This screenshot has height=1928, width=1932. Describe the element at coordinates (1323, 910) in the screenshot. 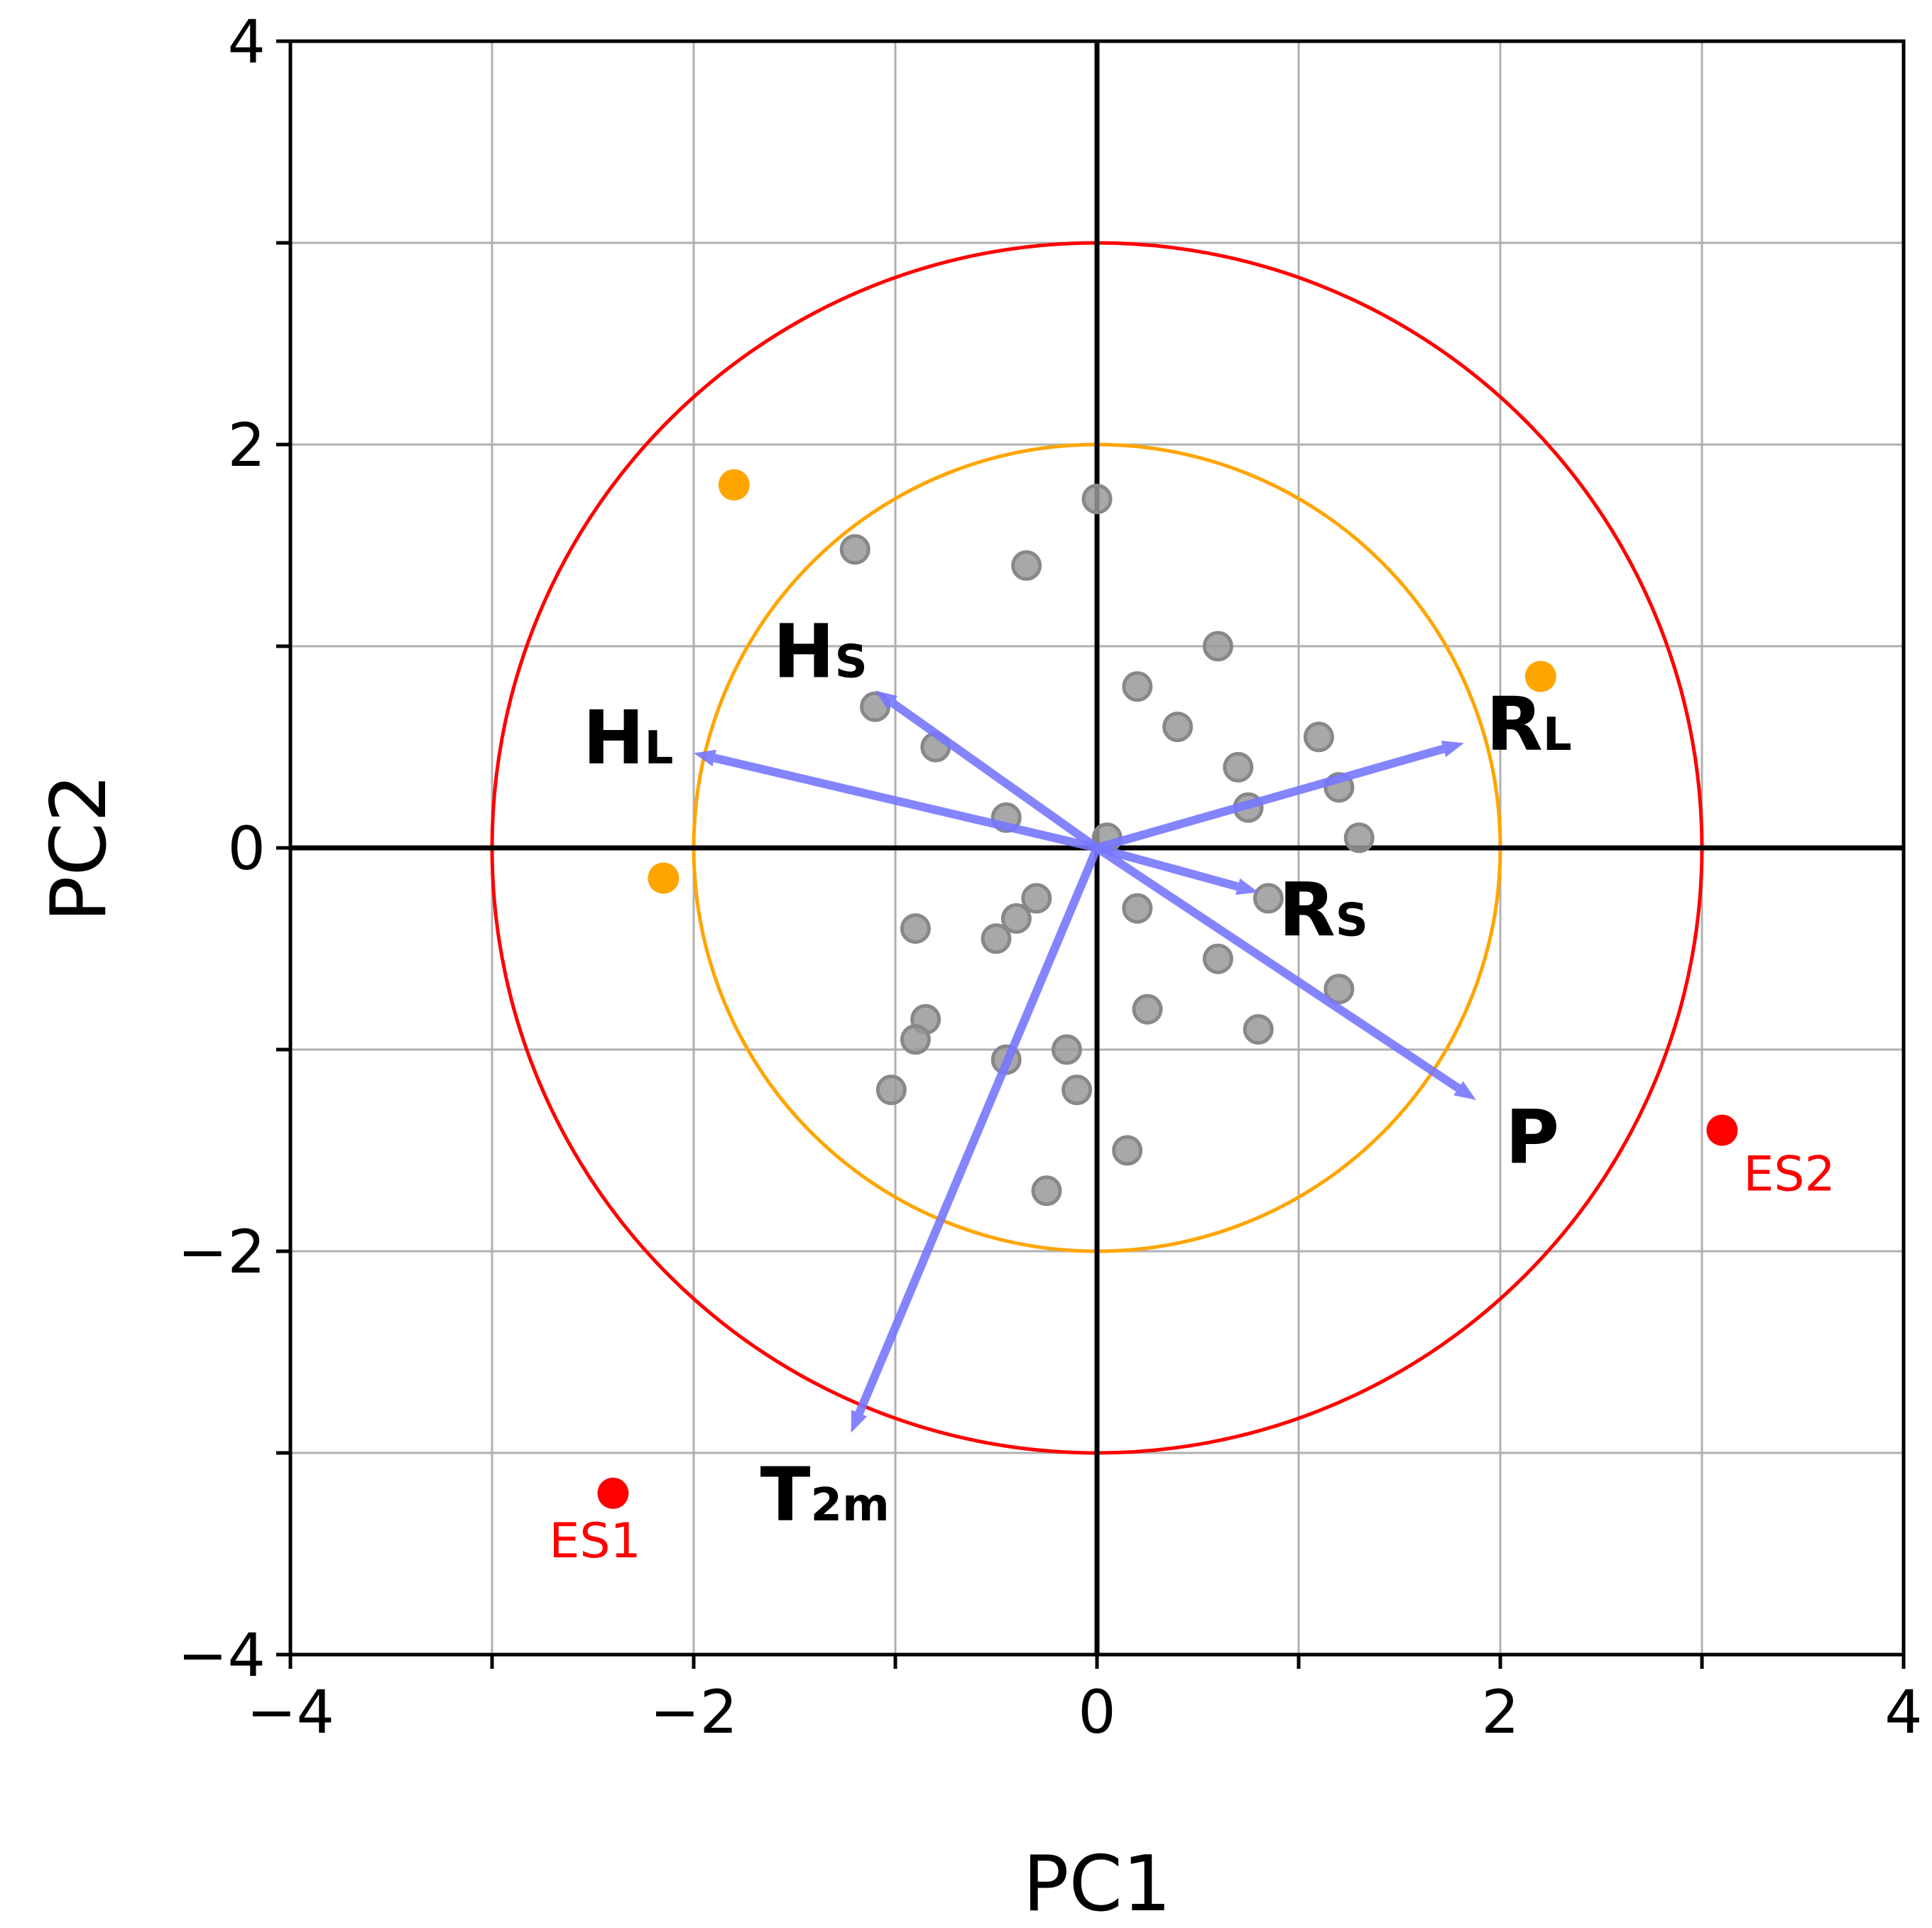

I see `vector-label-rs: RS` at that location.